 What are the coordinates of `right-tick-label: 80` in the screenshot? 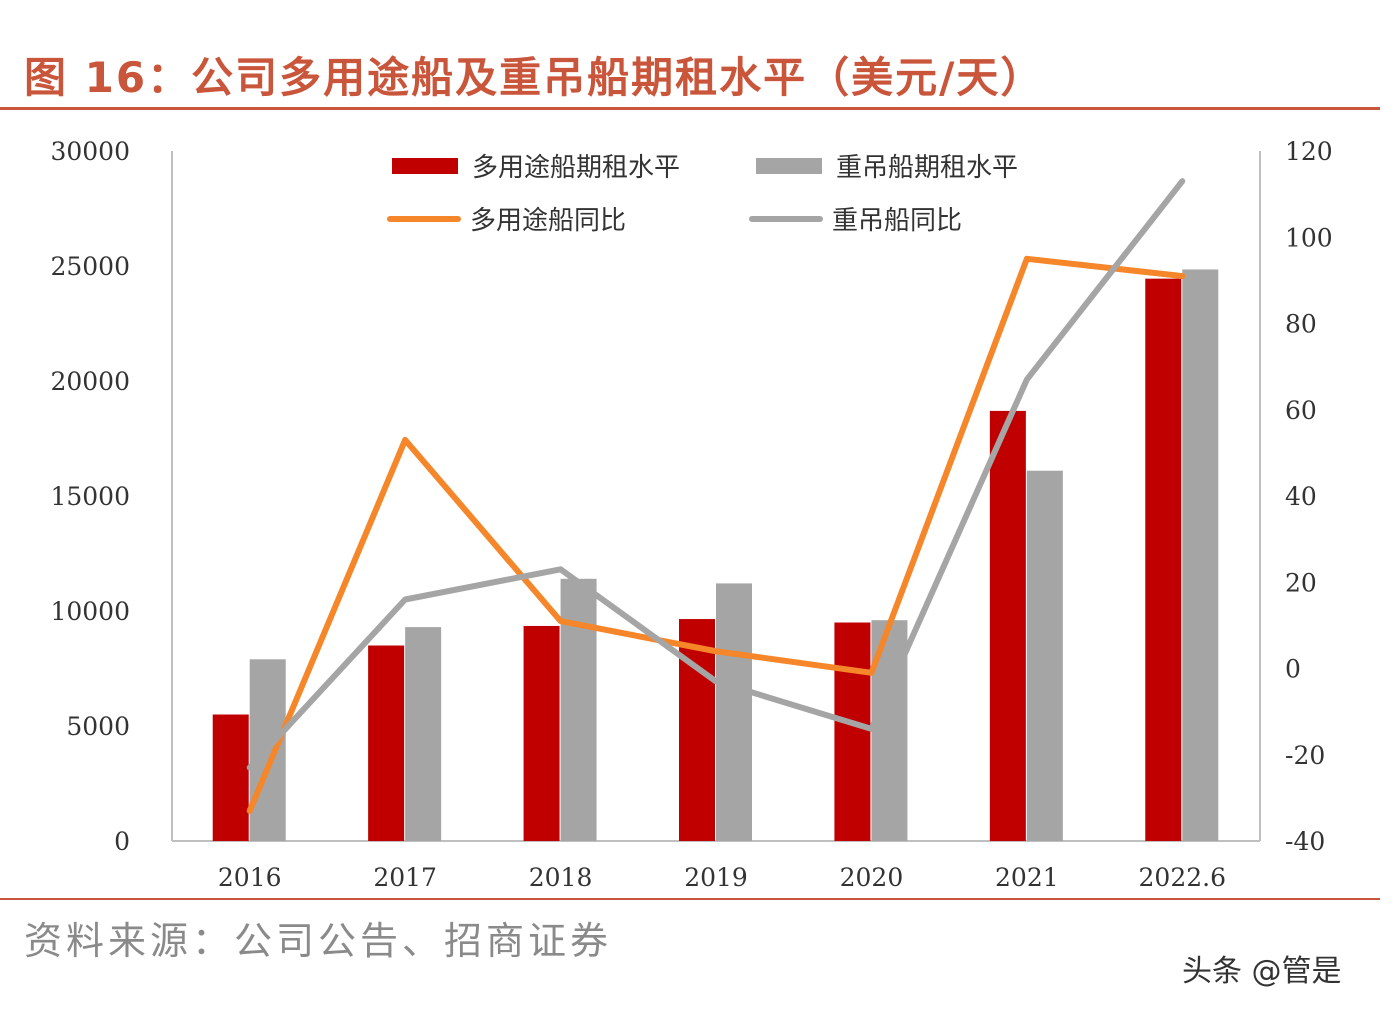 It's located at (1301, 324).